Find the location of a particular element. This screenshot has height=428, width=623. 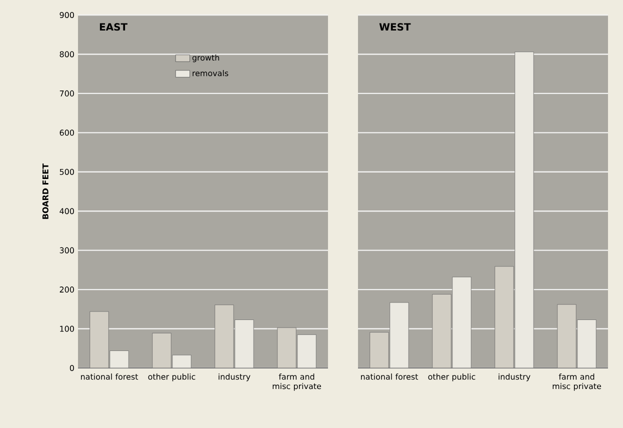

text: EAST is located at coordinates (114, 27).